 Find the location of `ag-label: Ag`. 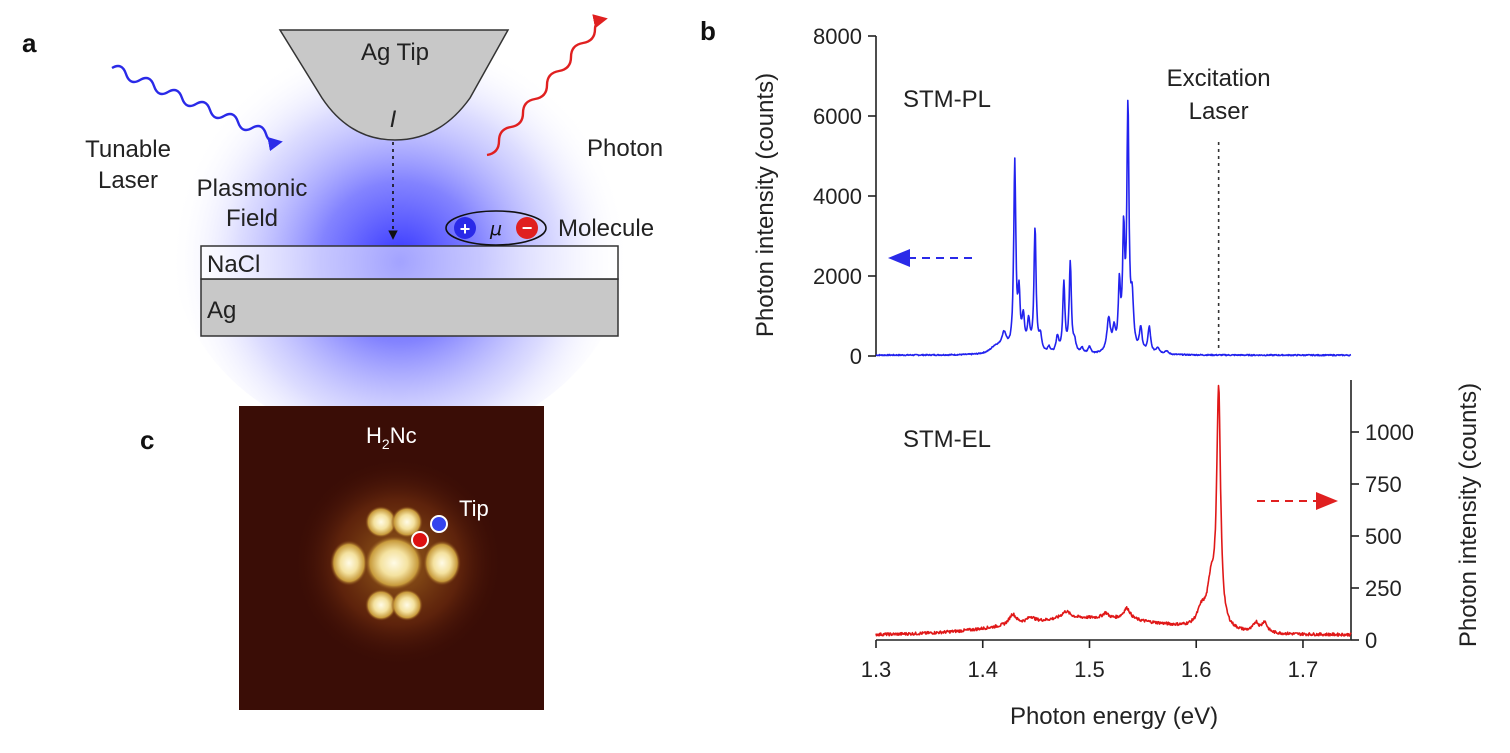

ag-label: Ag is located at coordinates (221, 310).